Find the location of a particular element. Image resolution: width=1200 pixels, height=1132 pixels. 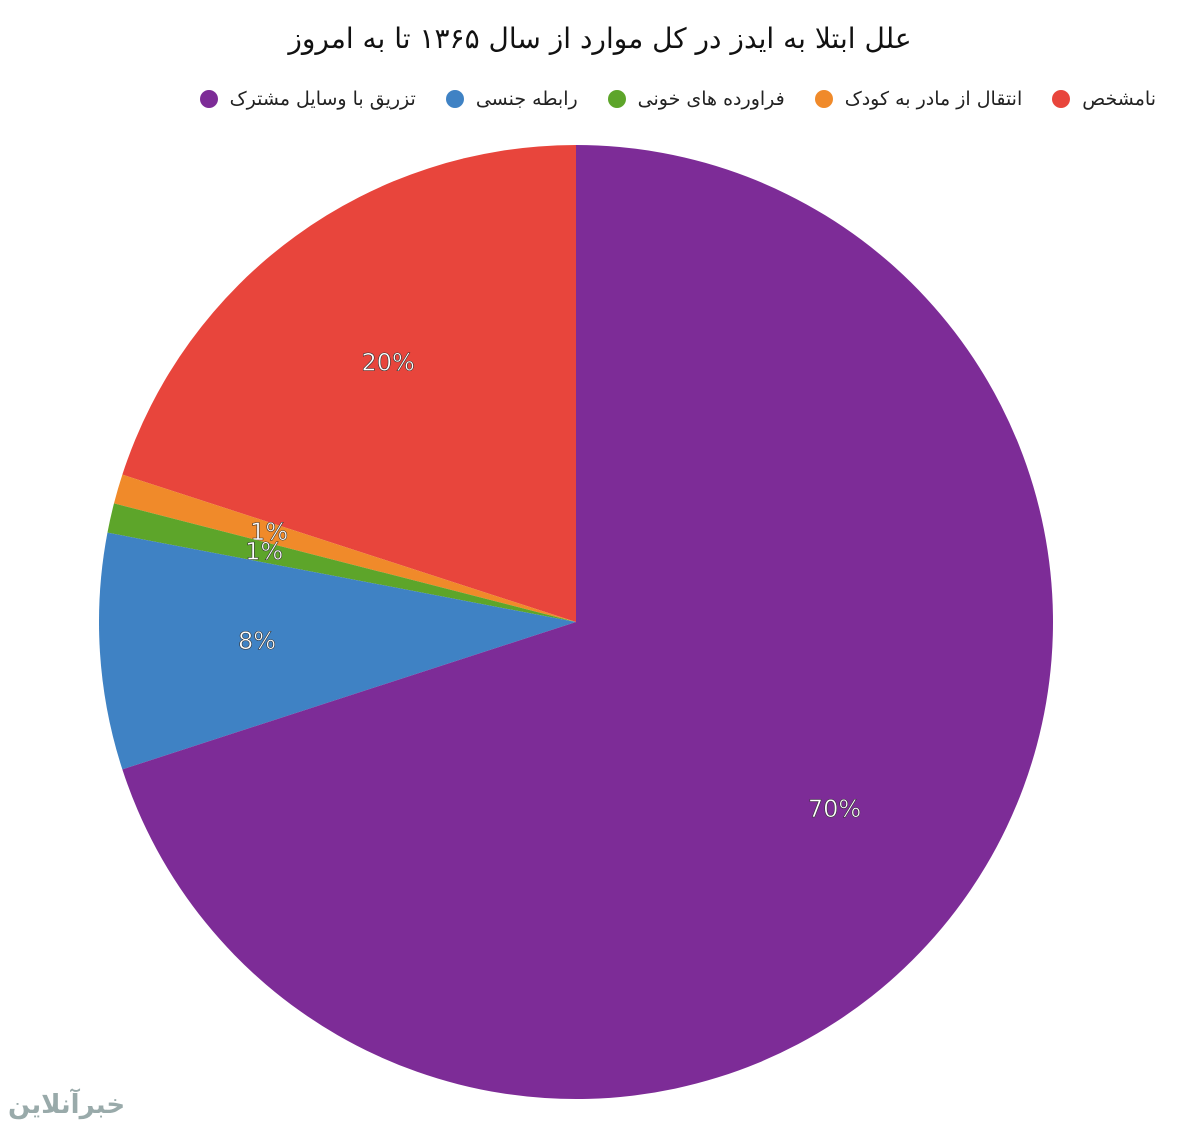

value-label: 8% is located at coordinates (257, 641).